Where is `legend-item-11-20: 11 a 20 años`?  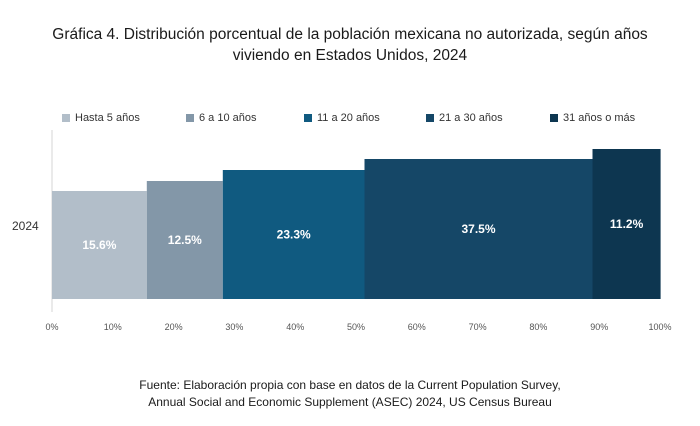
legend-item-11-20: 11 a 20 años is located at coordinates (342, 118).